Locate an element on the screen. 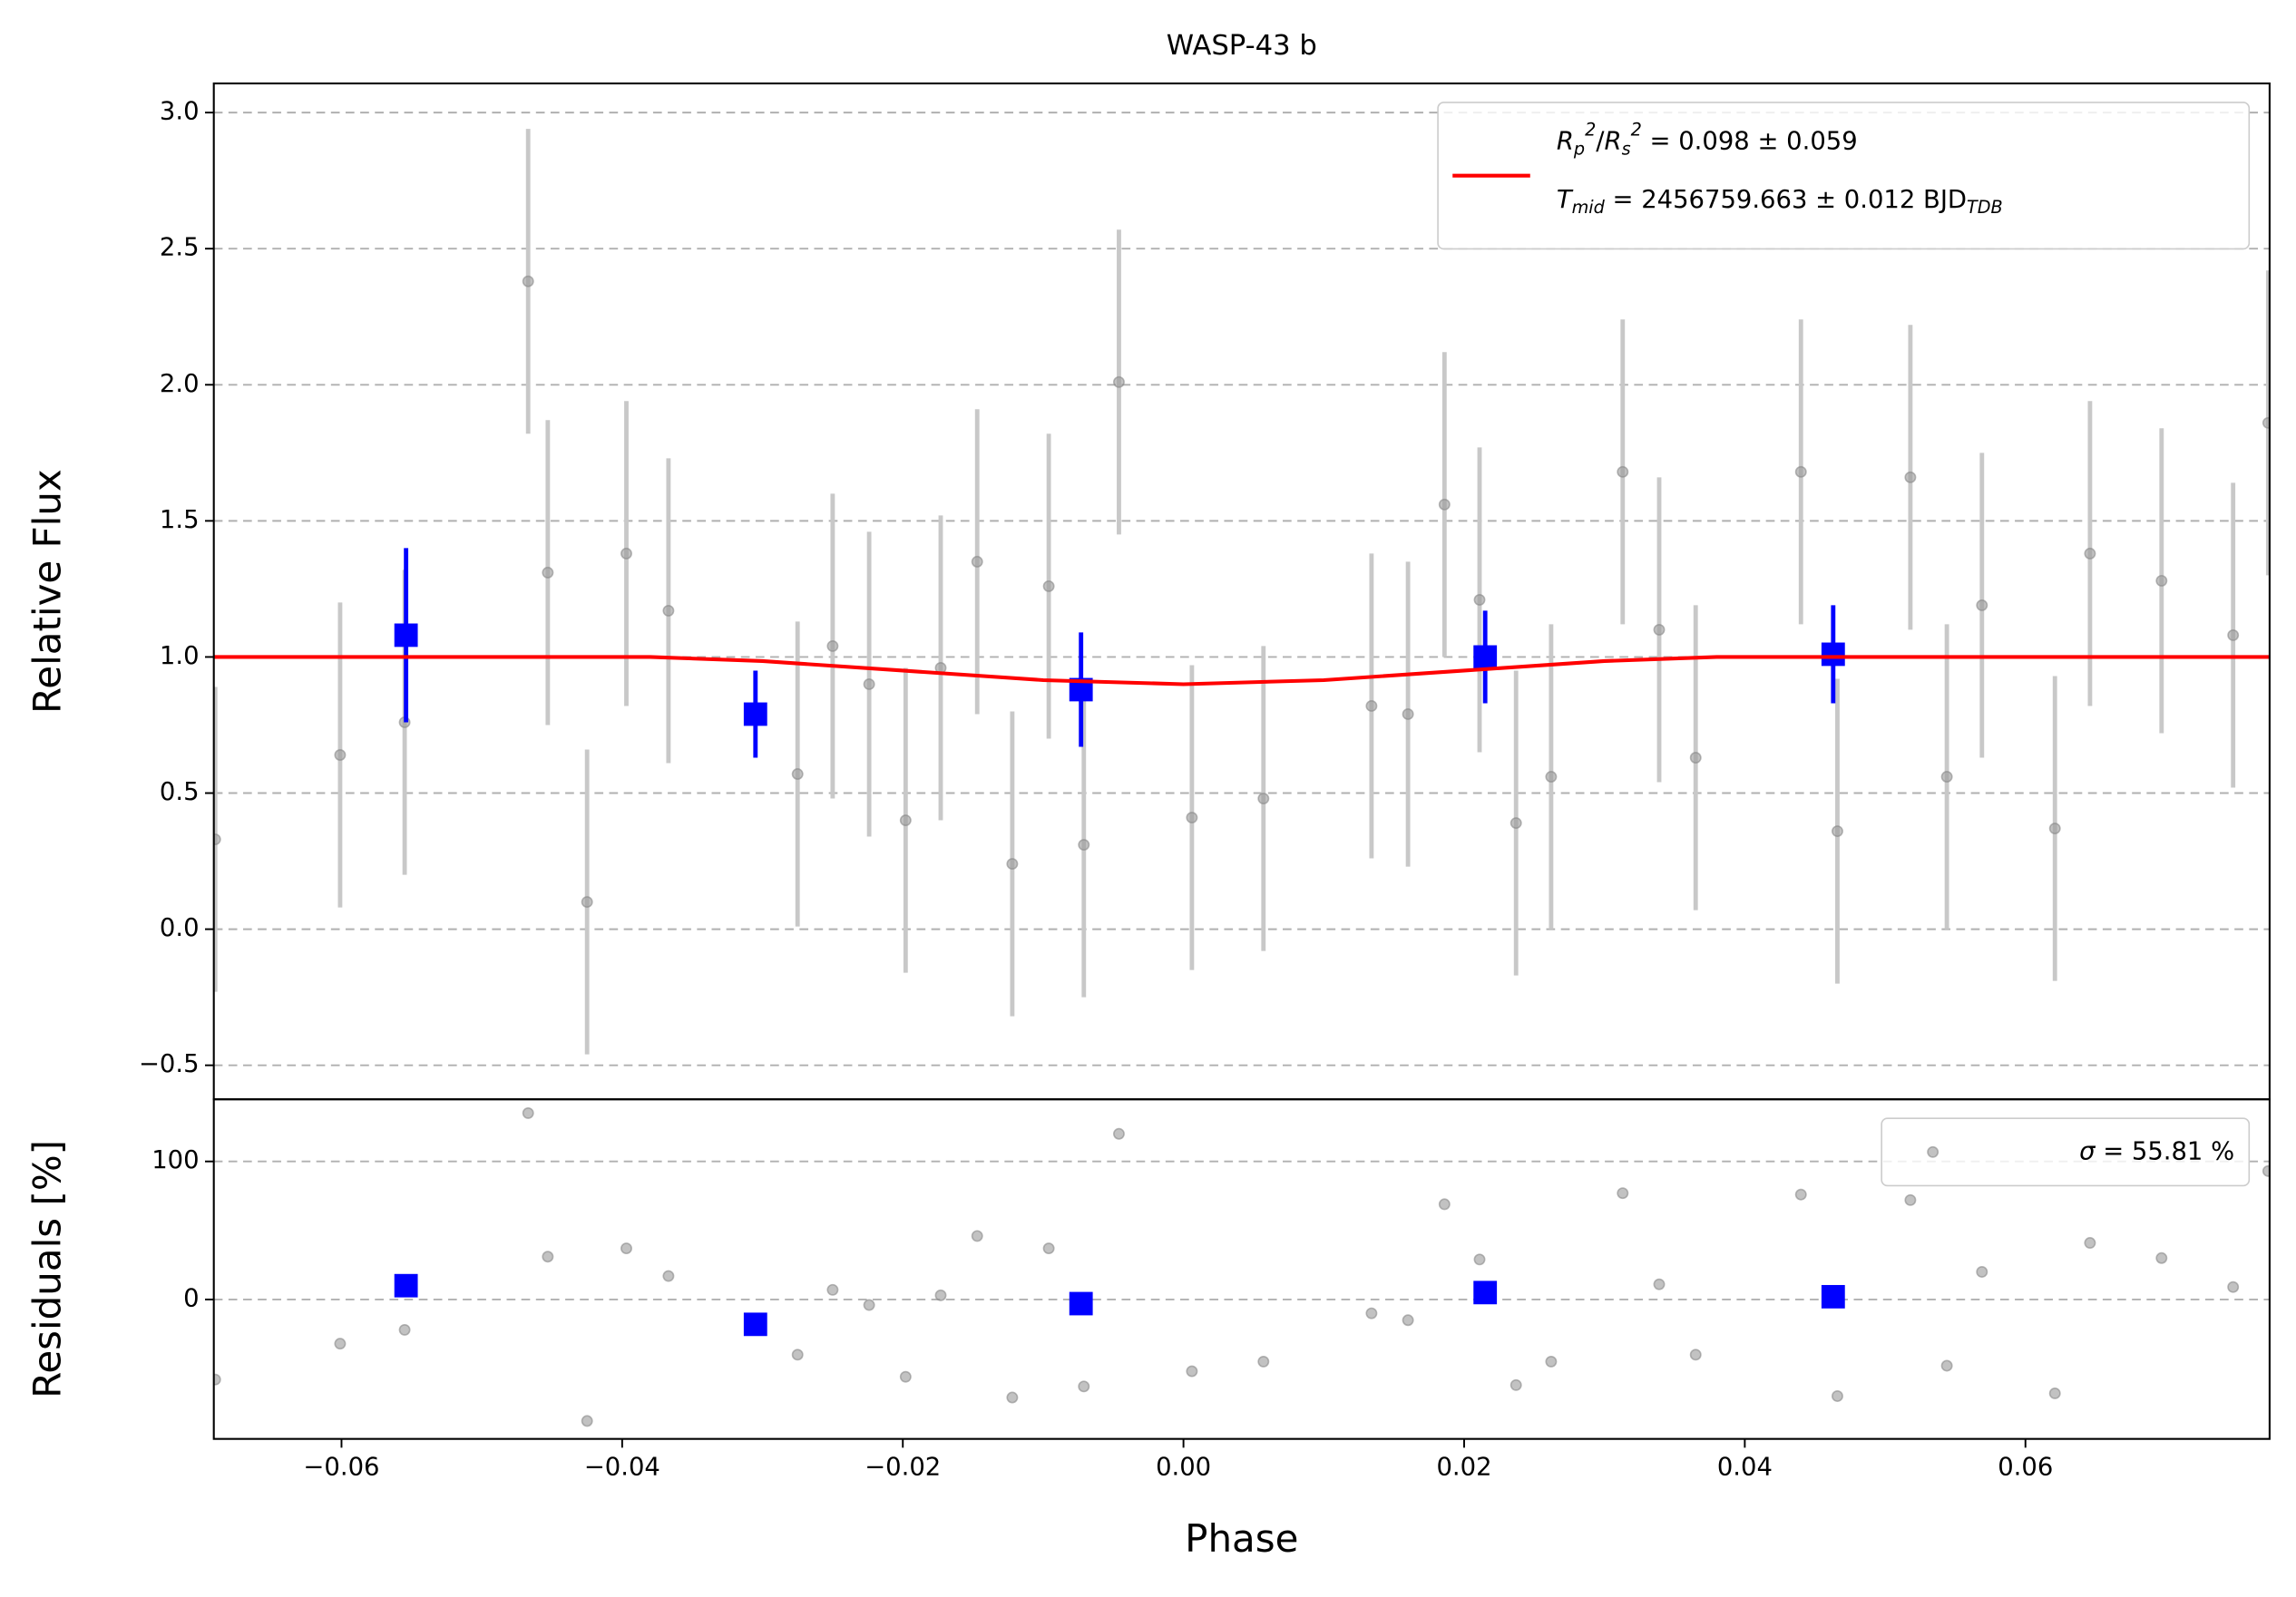 Image resolution: width=2296 pixels, height=1597 pixels. chart-title: WASP-43 b is located at coordinates (1242, 46).